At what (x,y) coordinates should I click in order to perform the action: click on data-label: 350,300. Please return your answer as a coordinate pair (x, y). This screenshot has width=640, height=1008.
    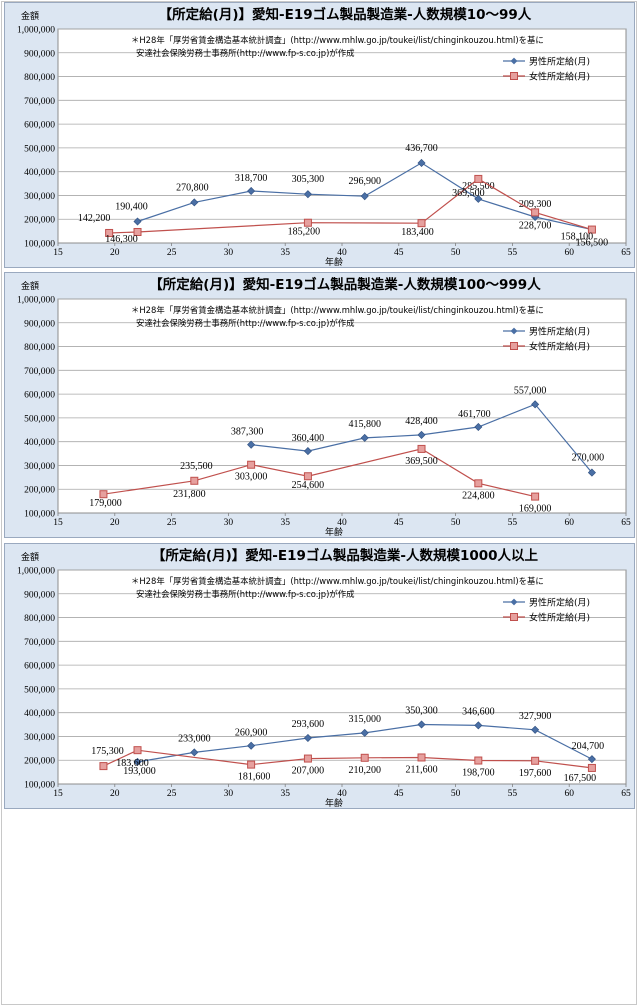
    Looking at the image, I should click on (421, 710).